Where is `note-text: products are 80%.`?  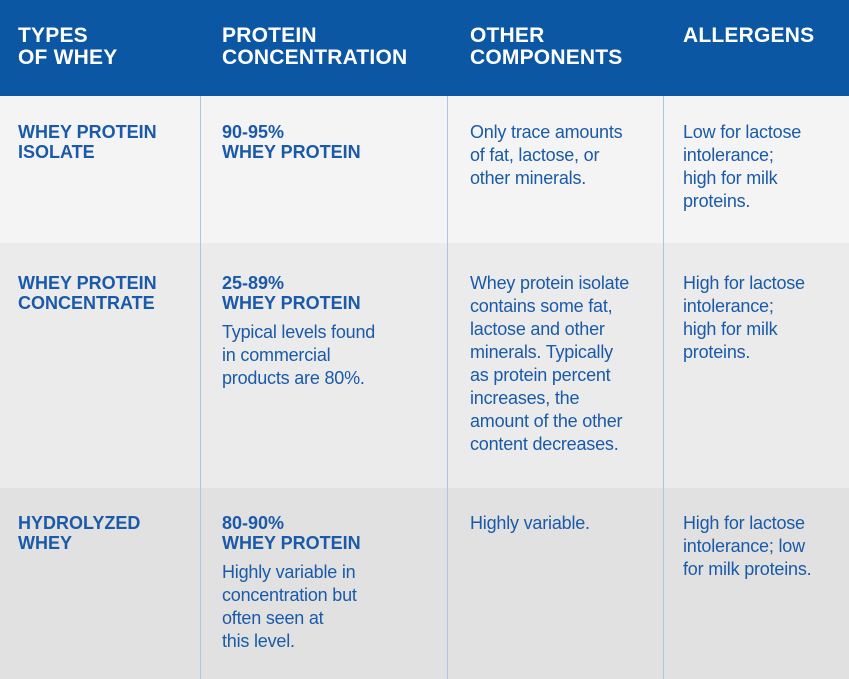
note-text: products are 80%. is located at coordinates (293, 378).